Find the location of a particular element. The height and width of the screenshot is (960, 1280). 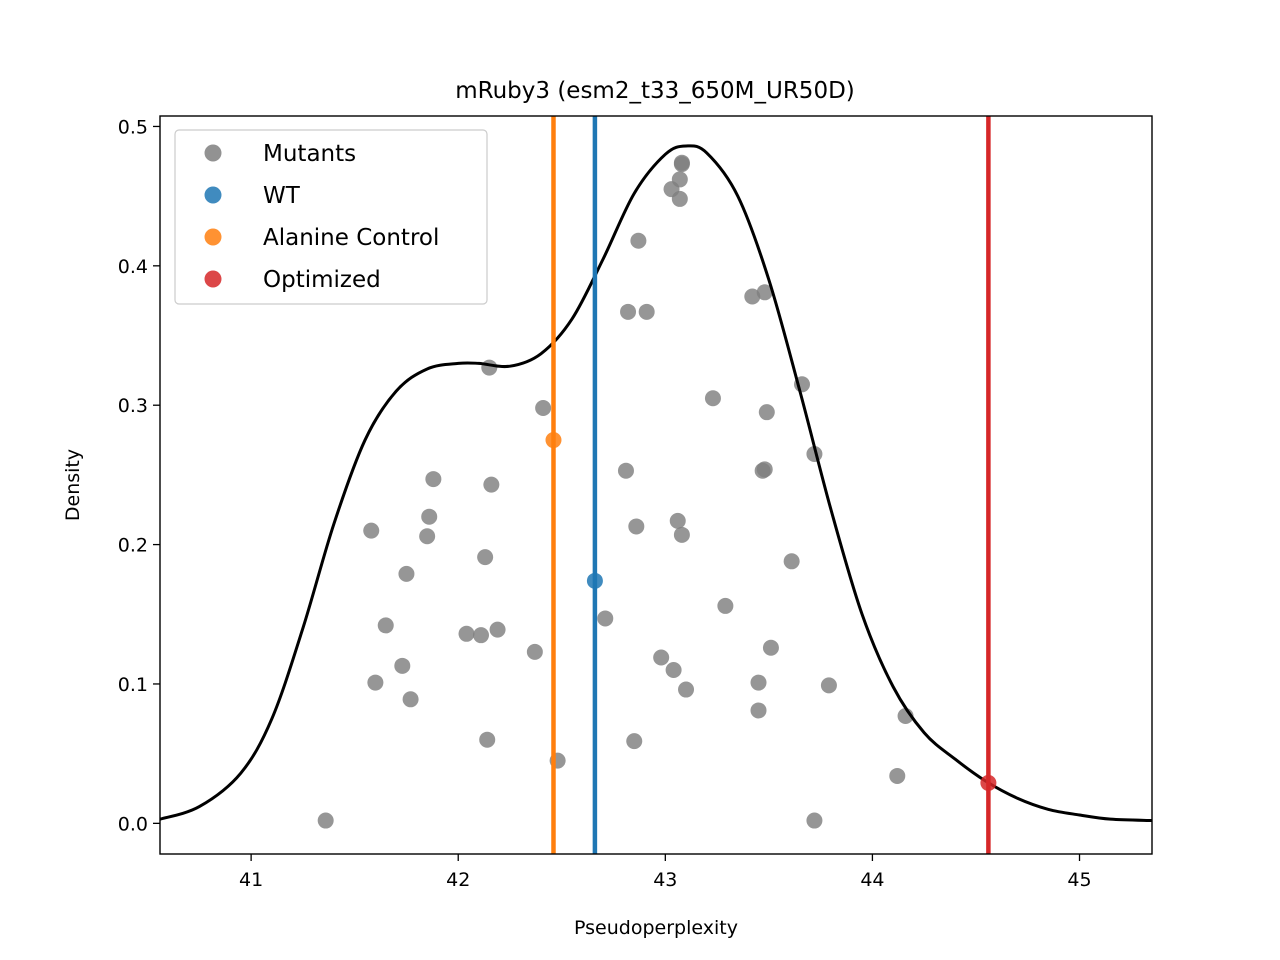

y-axis-label: Density is located at coordinates (73, 485).